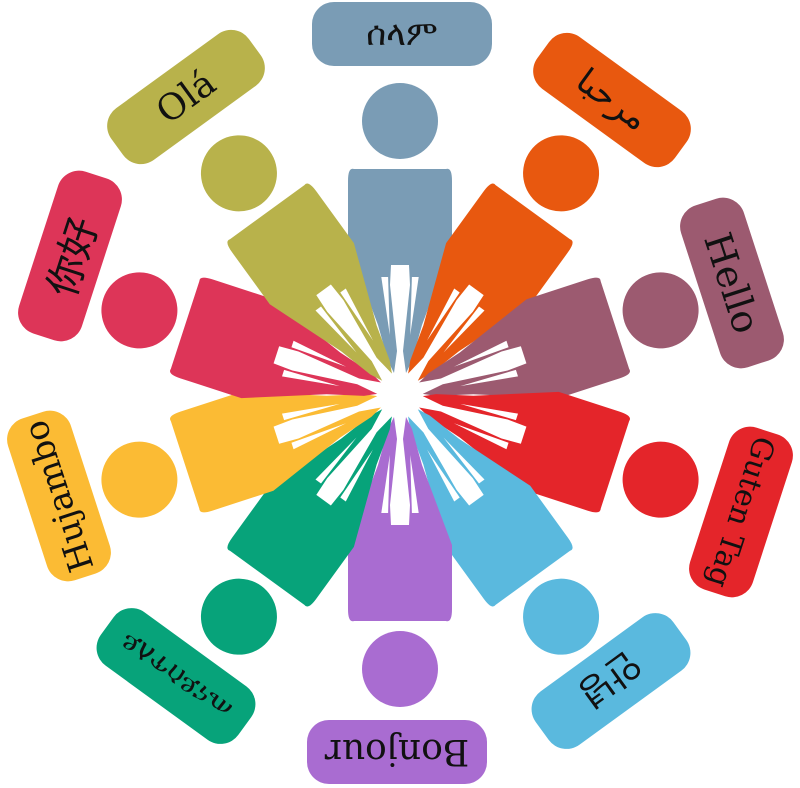  I want to click on person-figure-portuguese, so click(296, 258).